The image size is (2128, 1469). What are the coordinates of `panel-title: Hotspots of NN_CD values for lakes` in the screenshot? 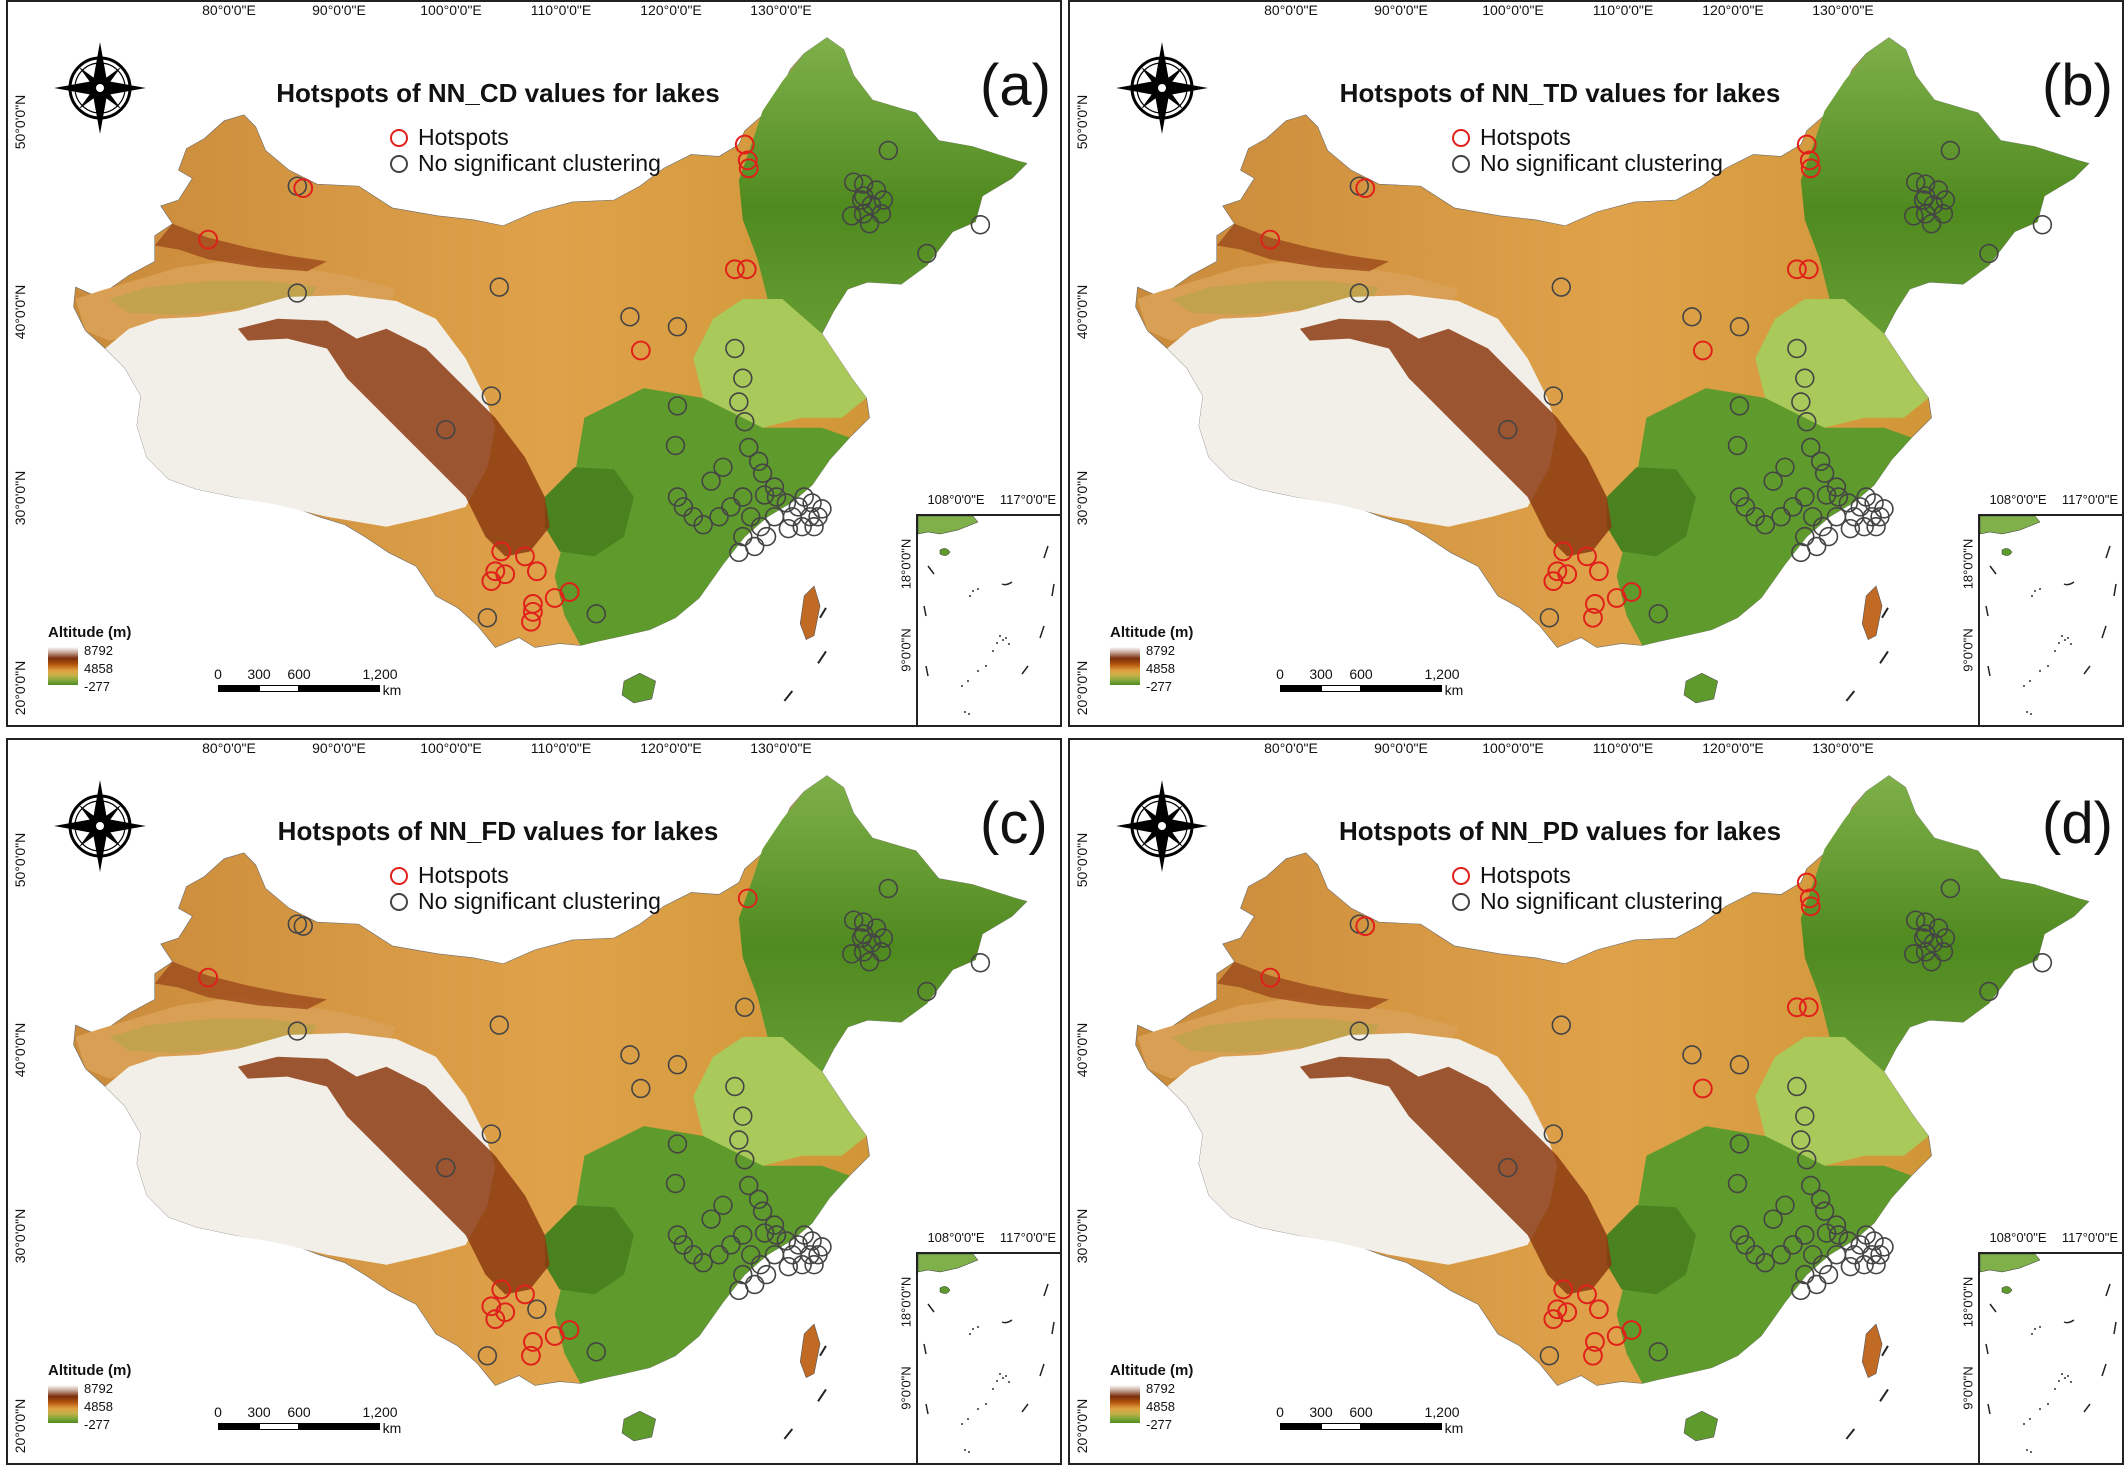 It's located at (498, 93).